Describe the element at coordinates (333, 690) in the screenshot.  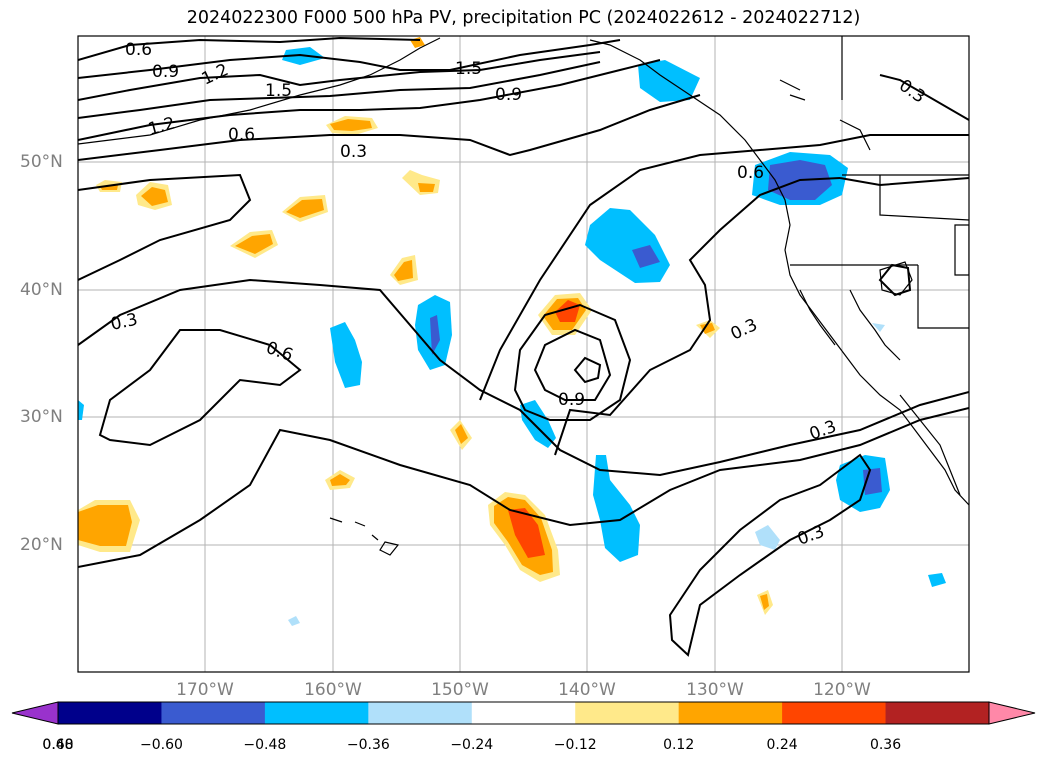
I see `lon-label: 160°W` at that location.